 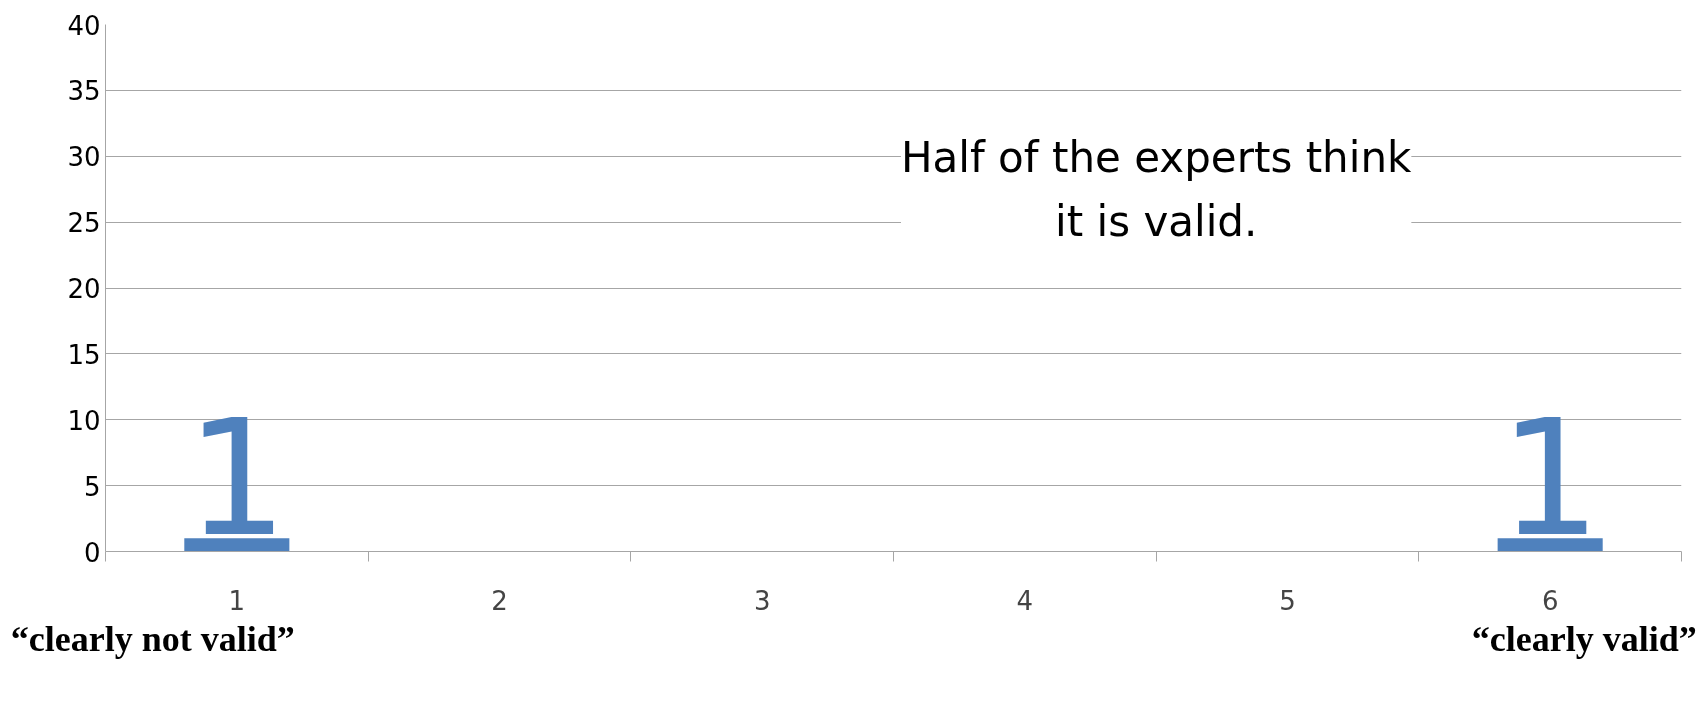 I want to click on y-tick-label: 10, so click(x=84, y=420).